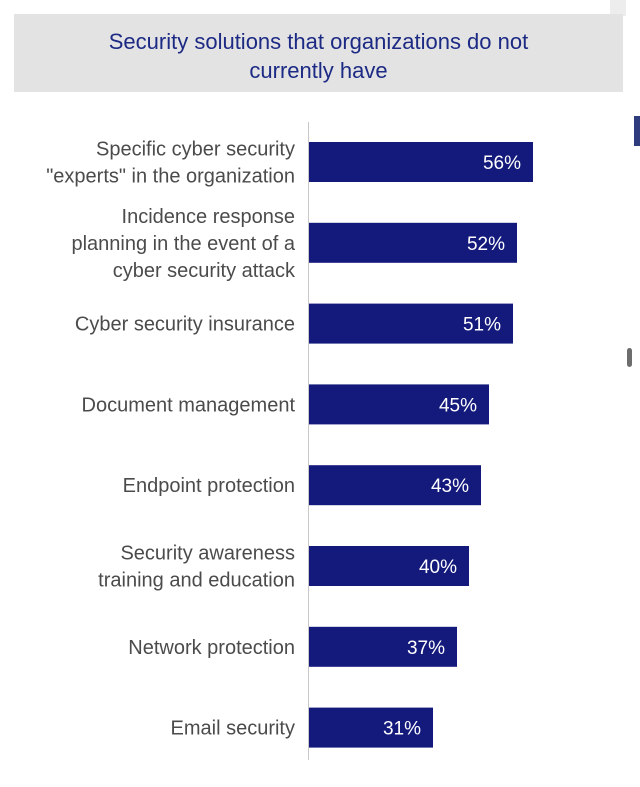 The width and height of the screenshot is (640, 787). What do you see at coordinates (637, 131) in the screenshot?
I see `edge-accent-bar` at bounding box center [637, 131].